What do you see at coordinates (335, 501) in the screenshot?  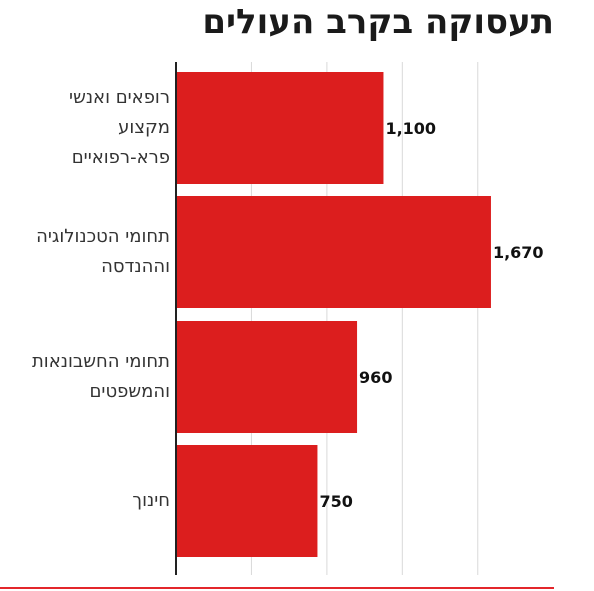 I see `data-label: 750` at bounding box center [335, 501].